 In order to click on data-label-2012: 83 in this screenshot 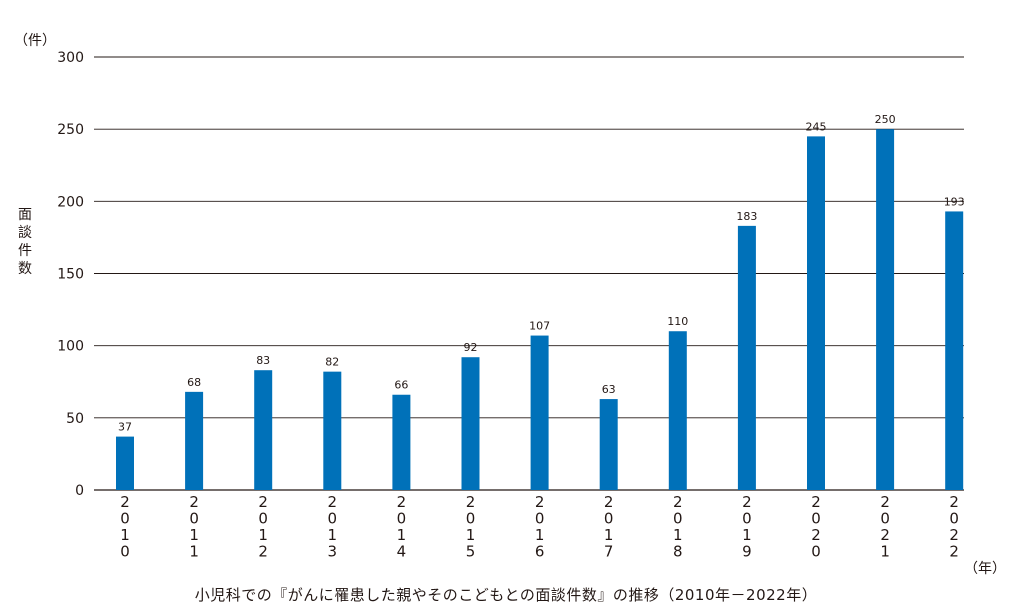, I will do `click(263, 360)`.